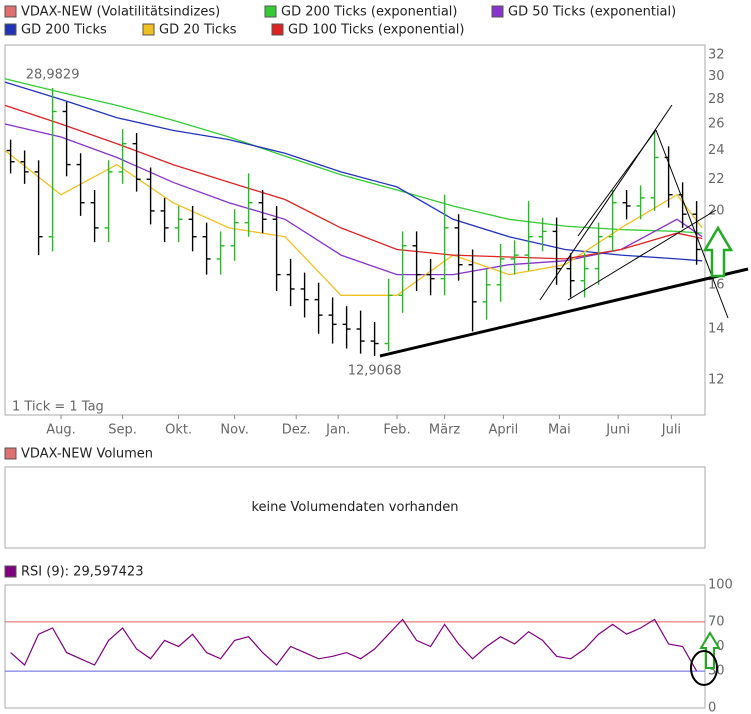 The image size is (751, 714). I want to click on y-tick-label: 24, so click(716, 150).